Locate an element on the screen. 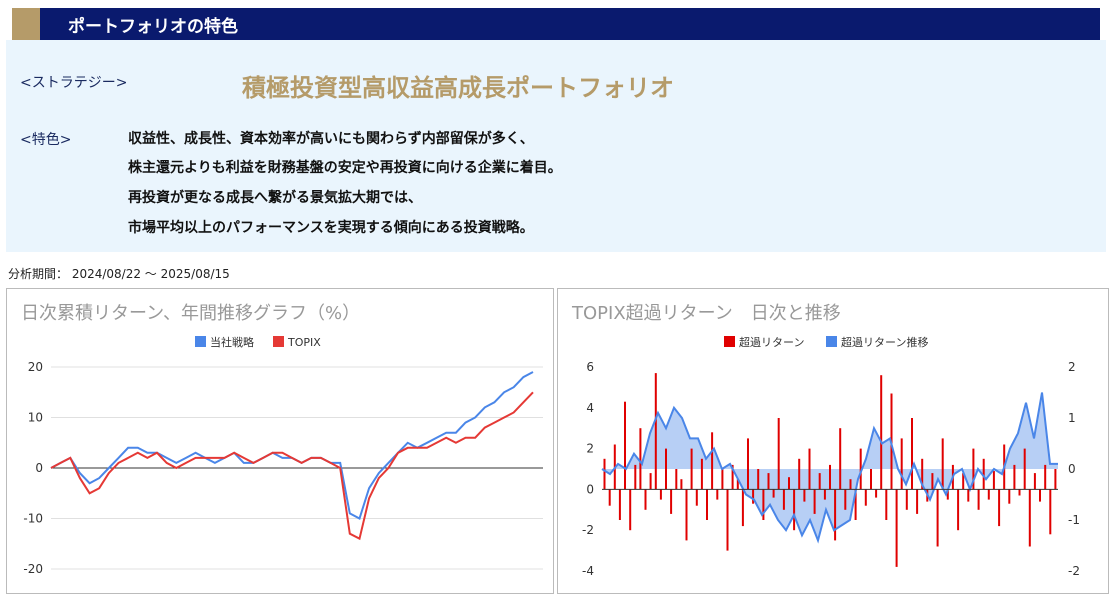  y-left-tick-label: -4 is located at coordinates (588, 571).